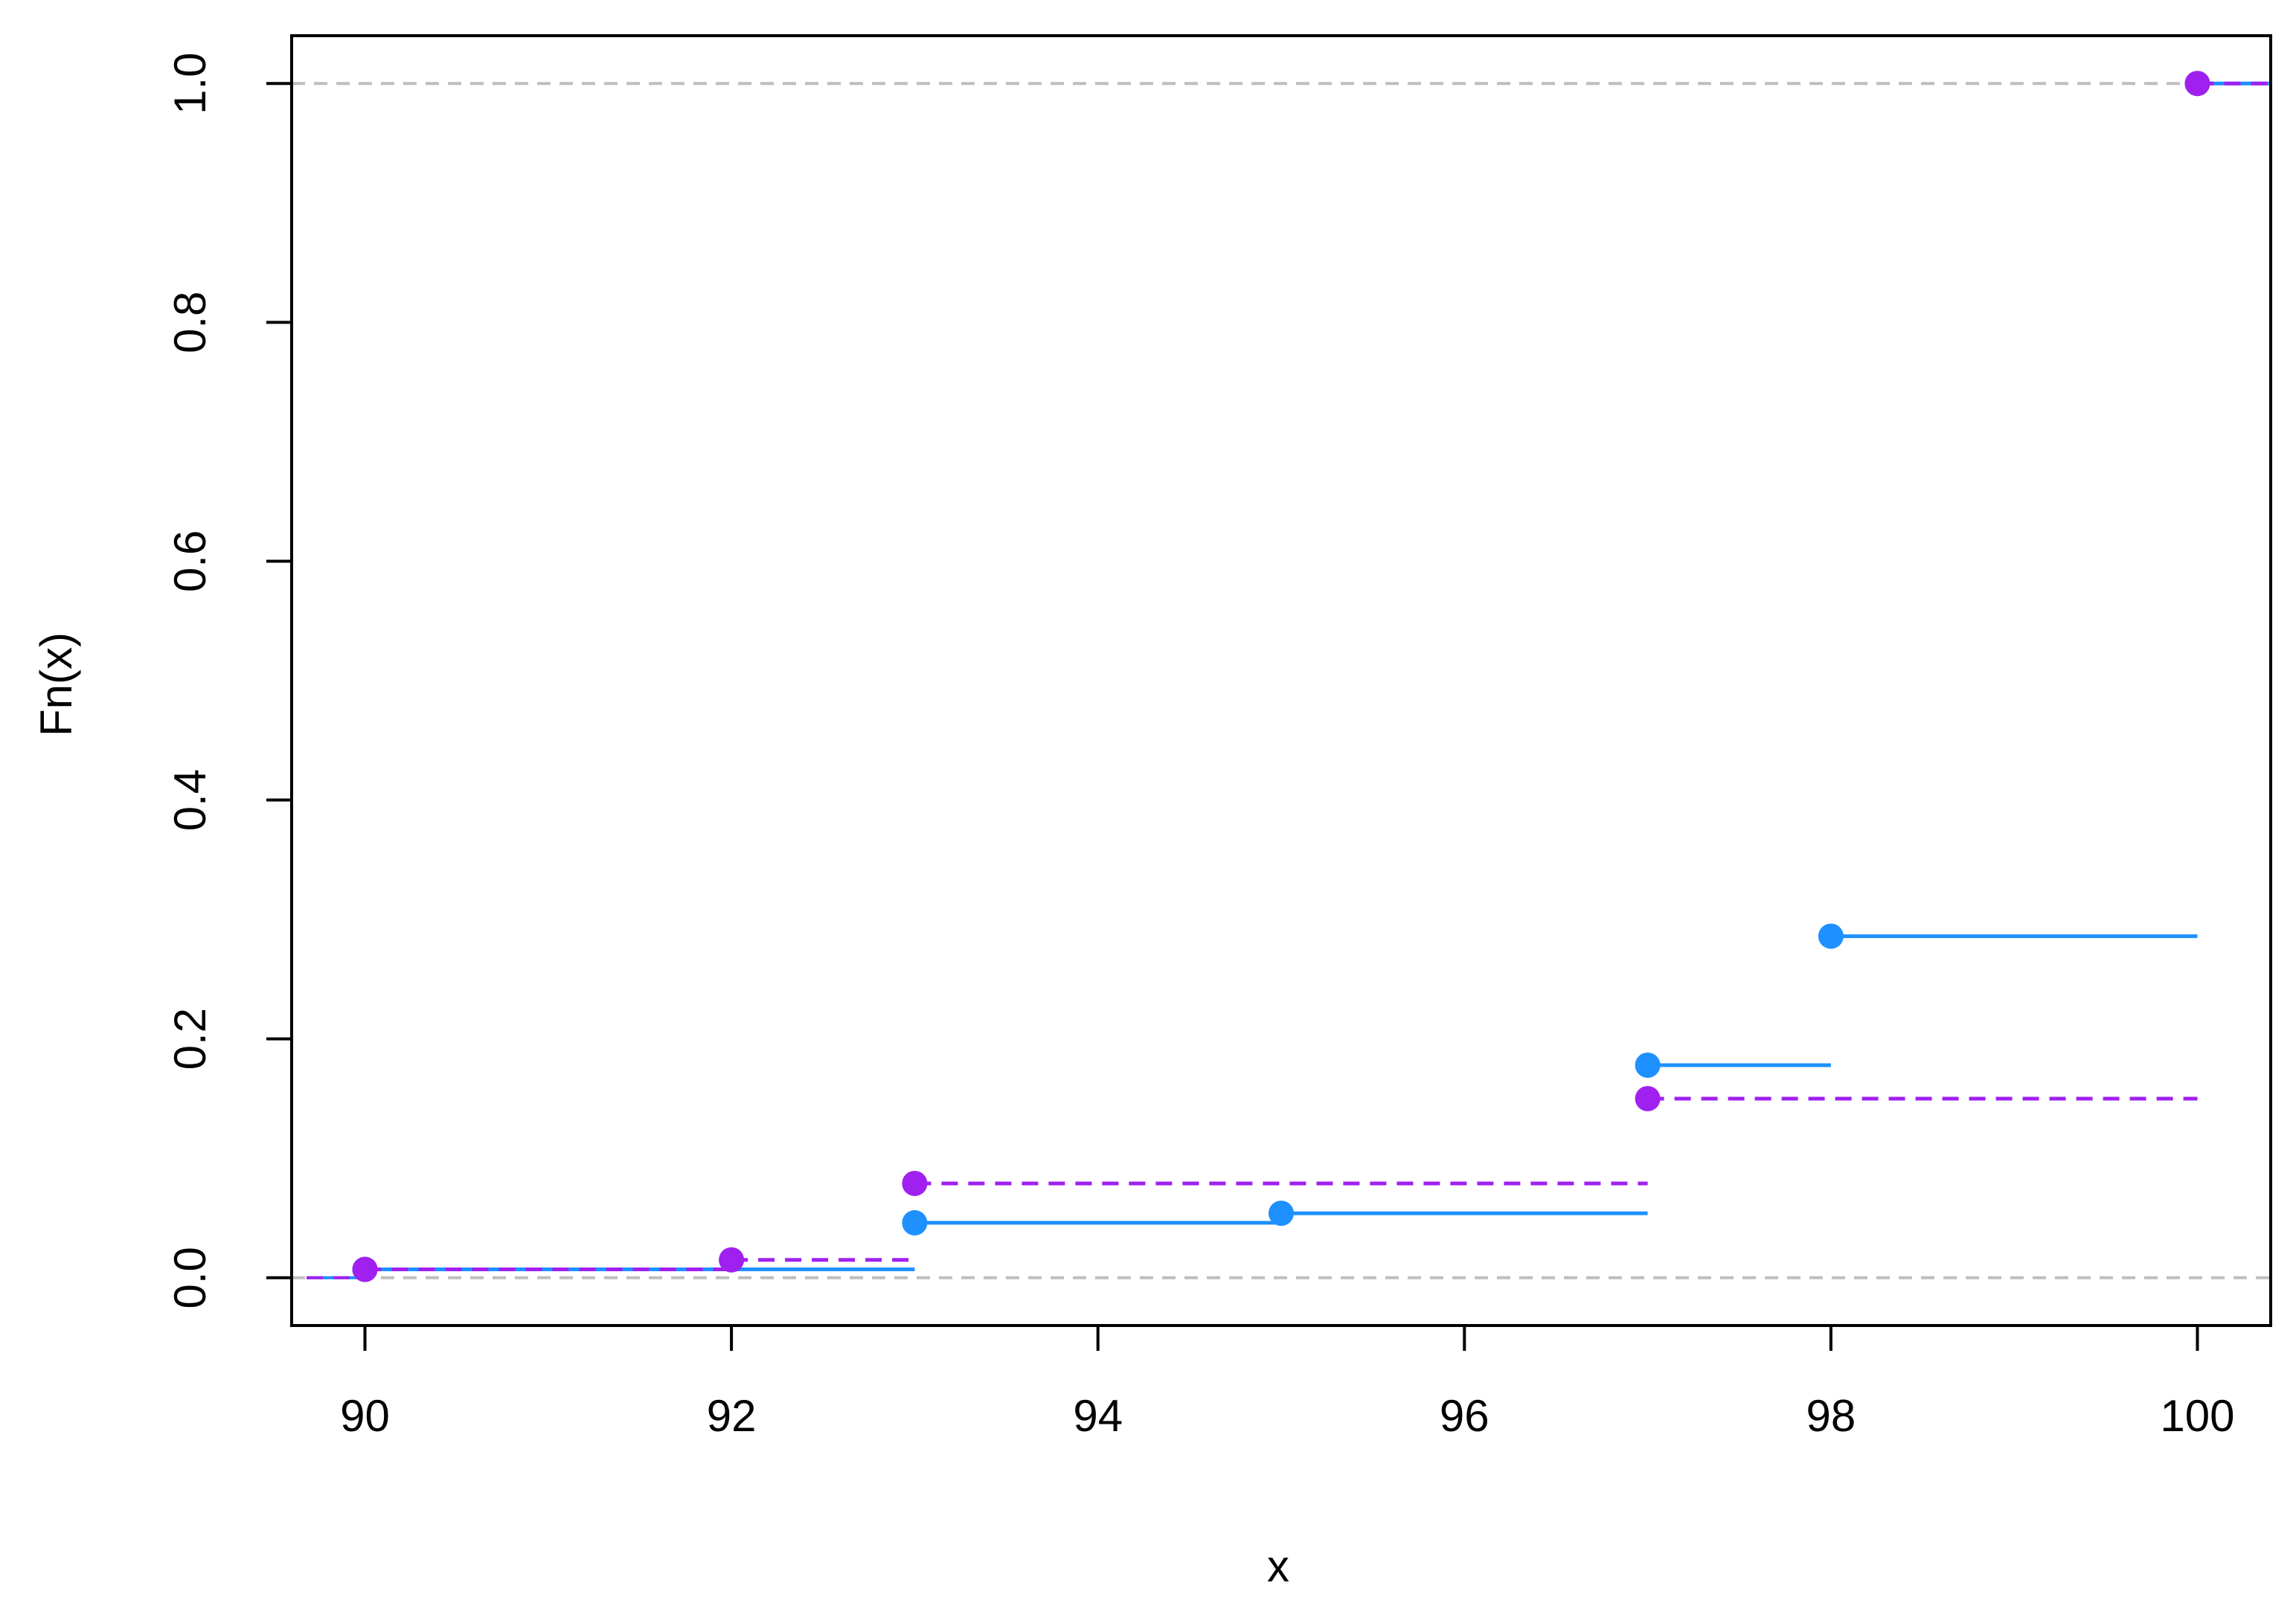 This screenshot has height=1600, width=2296. What do you see at coordinates (1278, 1566) in the screenshot?
I see `x-axis-title: x` at bounding box center [1278, 1566].